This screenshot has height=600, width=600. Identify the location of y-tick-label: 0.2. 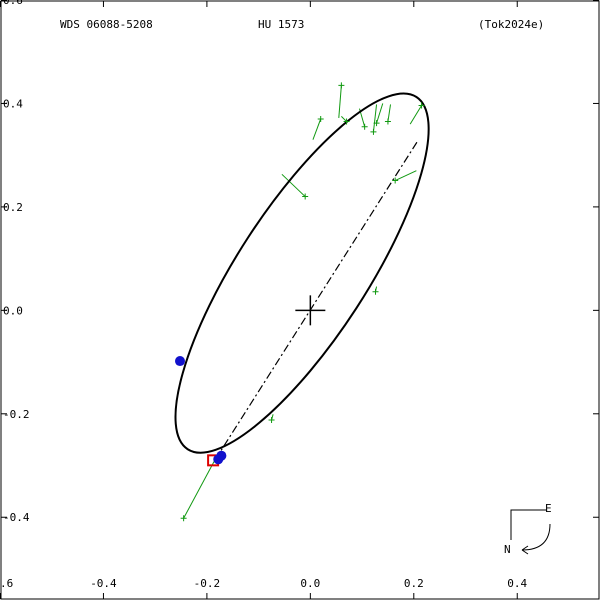
(13, 207).